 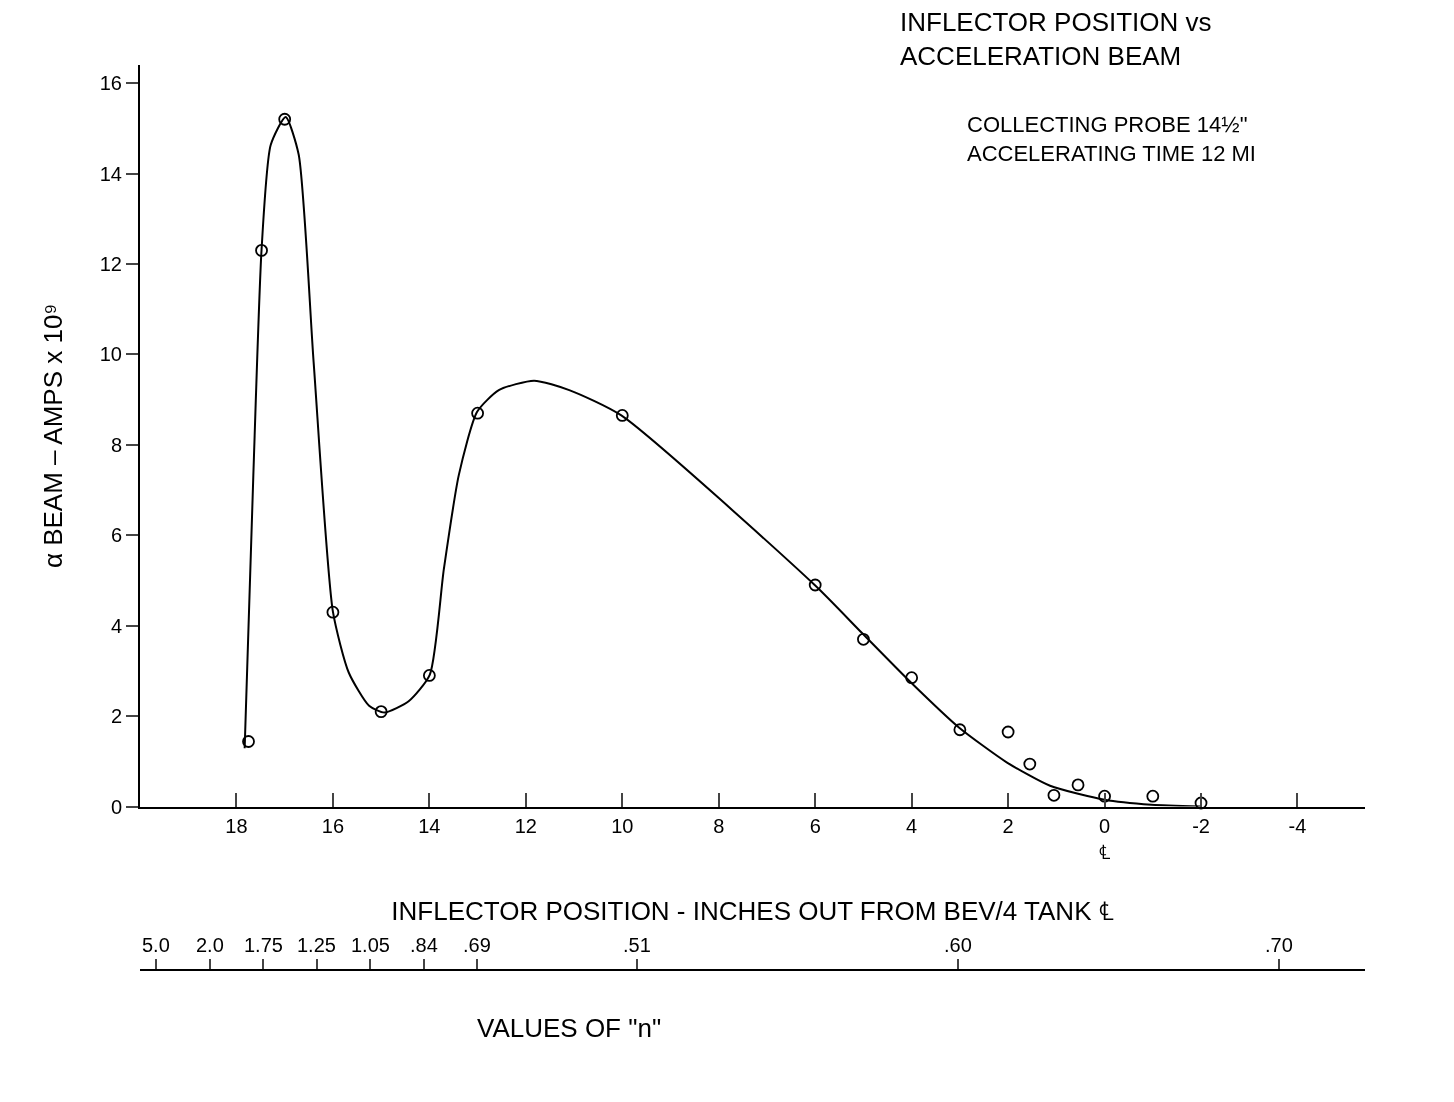 I want to click on text: 1.25, so click(x=316, y=945).